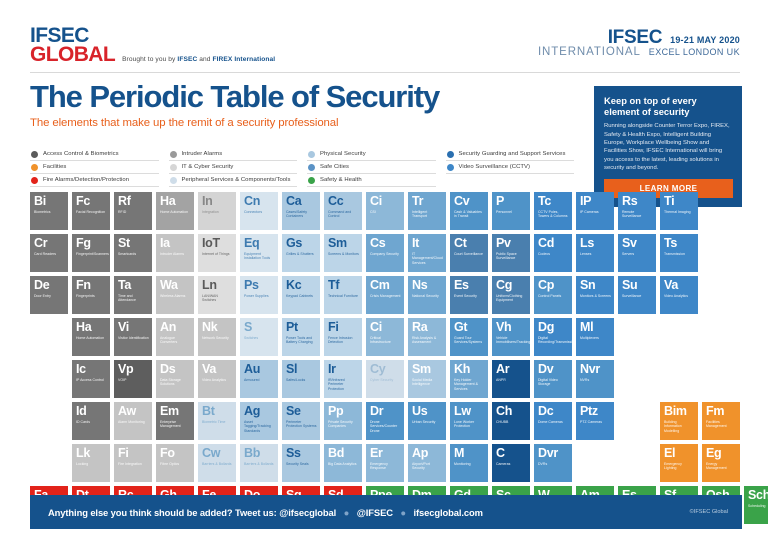 This screenshot has height=543, width=768. Describe the element at coordinates (49, 253) in the screenshot. I see `element-cell-cr: Cr Card Readers` at that location.